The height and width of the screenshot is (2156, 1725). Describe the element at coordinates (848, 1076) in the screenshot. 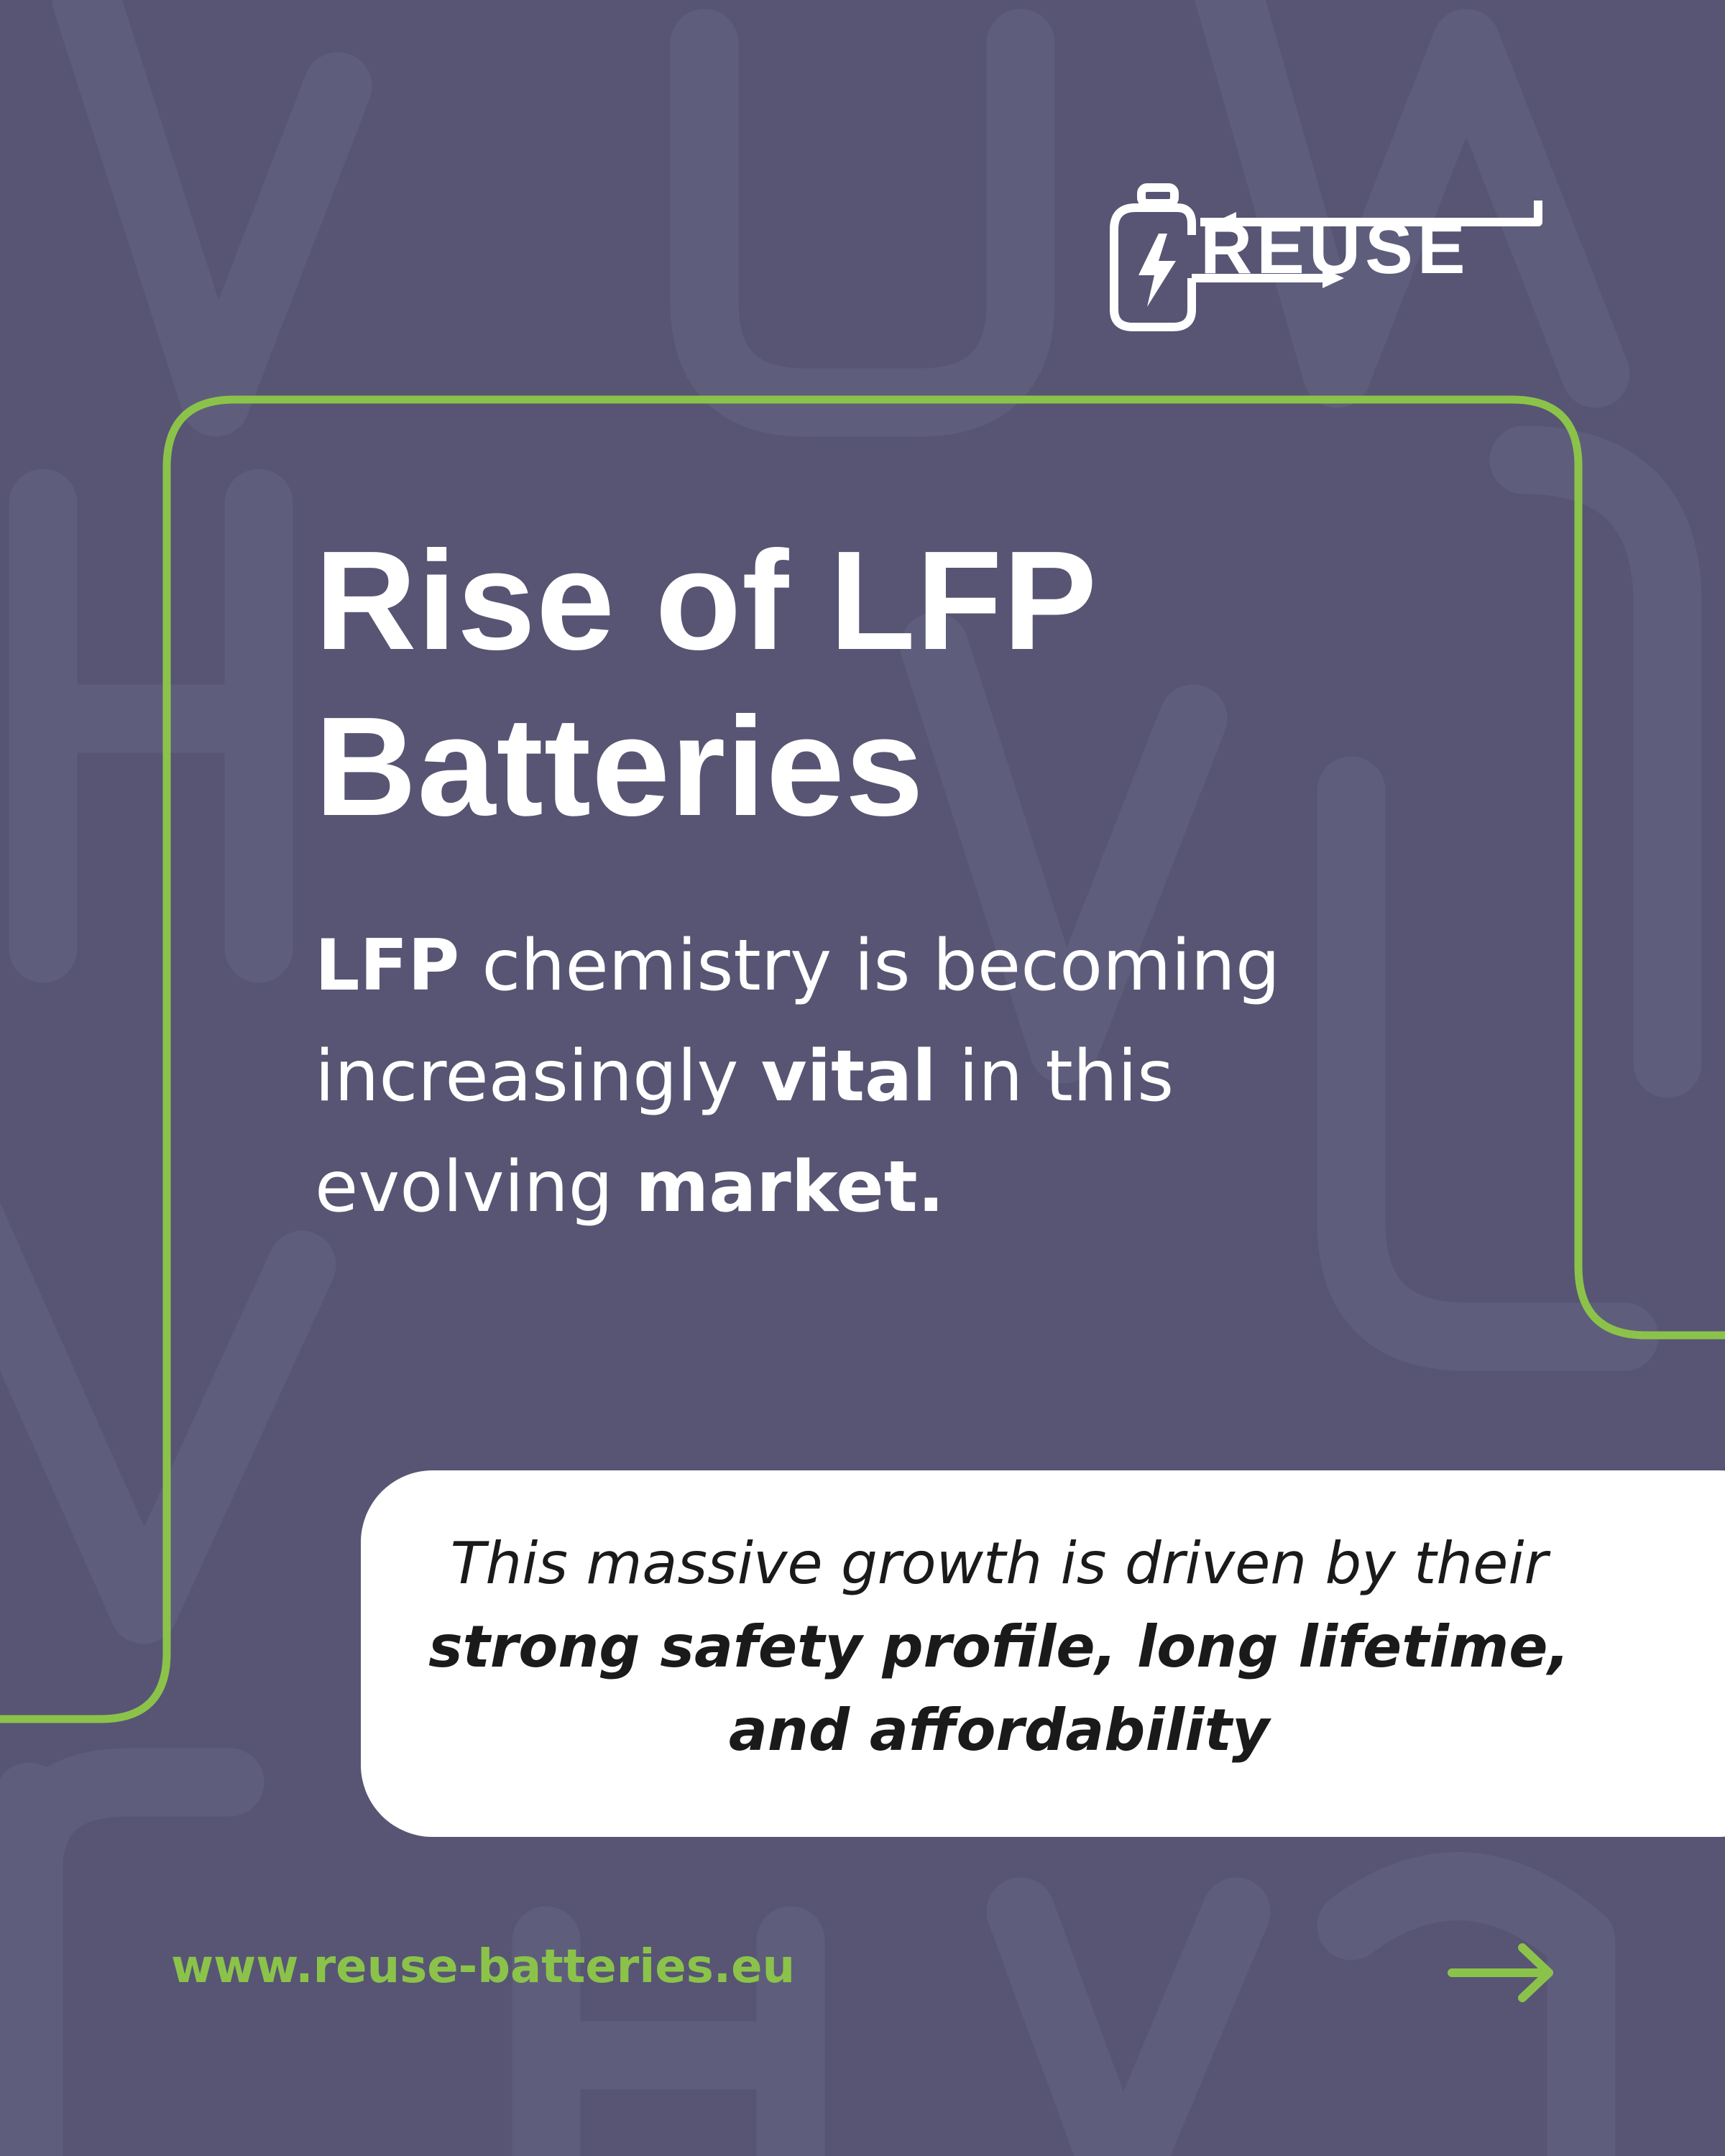

I see `lead-emphasis-vital: vital` at that location.